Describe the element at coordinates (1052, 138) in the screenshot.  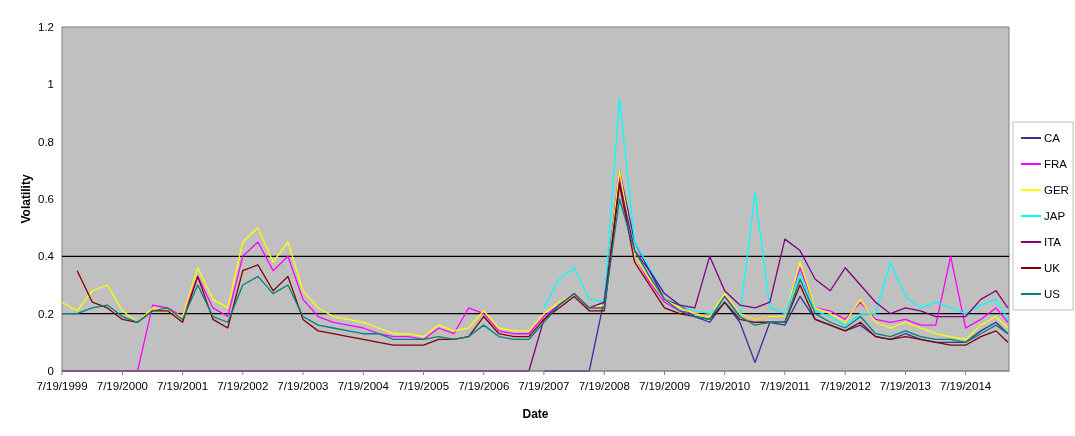
I see `legend-label: CA` at that location.